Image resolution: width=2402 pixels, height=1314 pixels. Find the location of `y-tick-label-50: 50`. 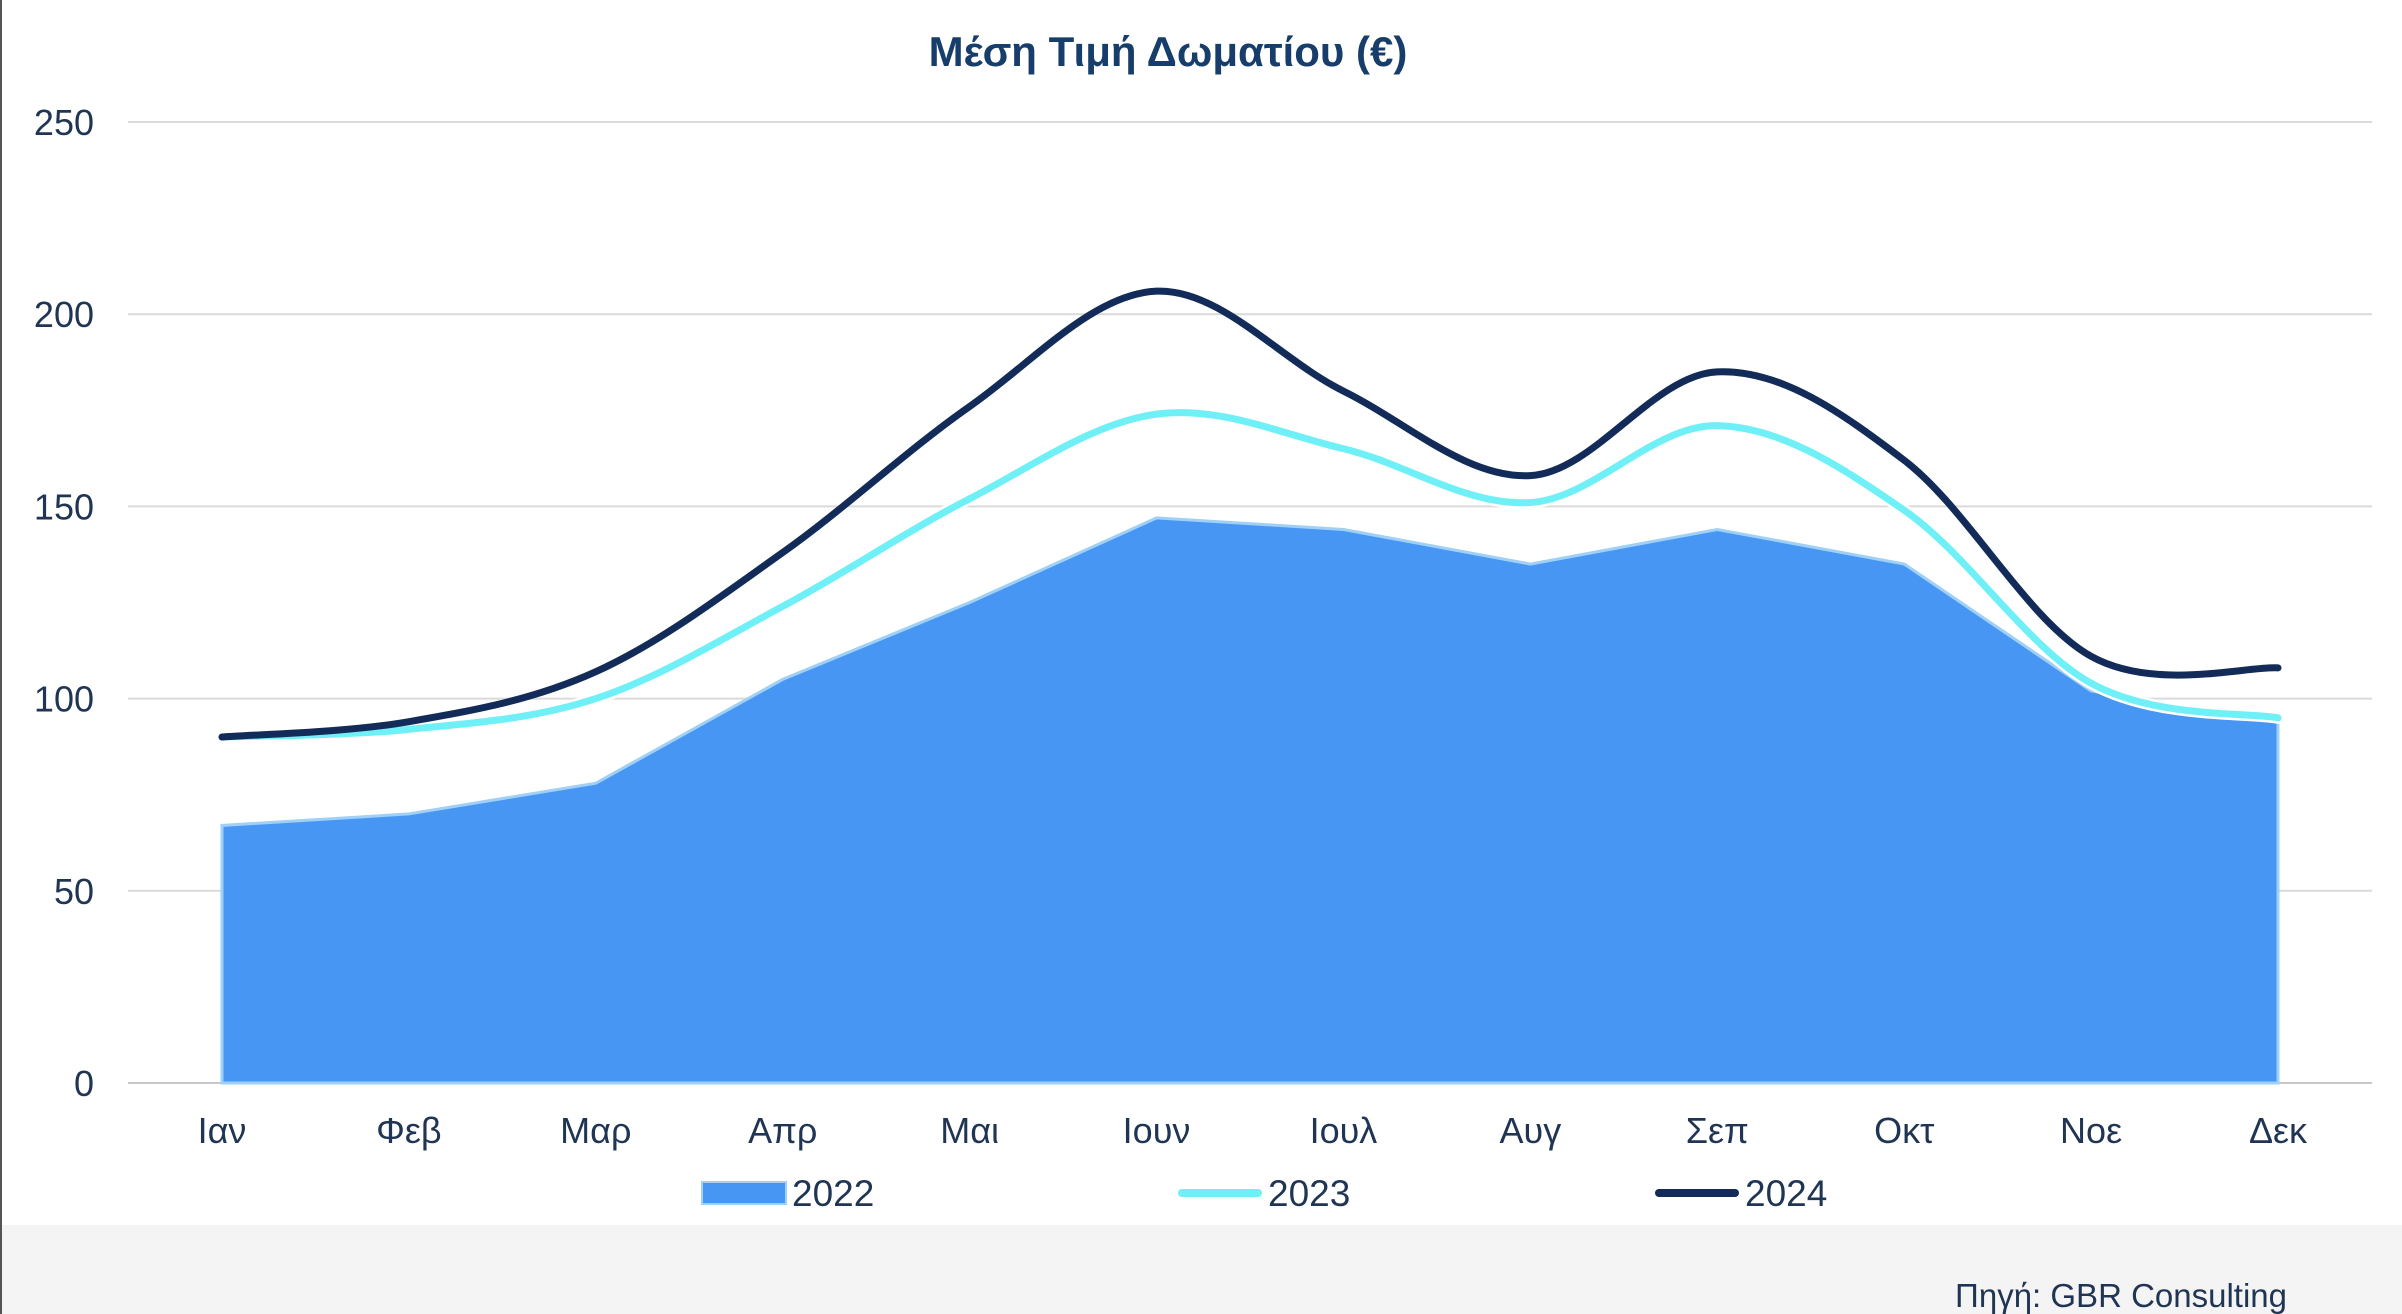

y-tick-label-50: 50 is located at coordinates (74, 891).